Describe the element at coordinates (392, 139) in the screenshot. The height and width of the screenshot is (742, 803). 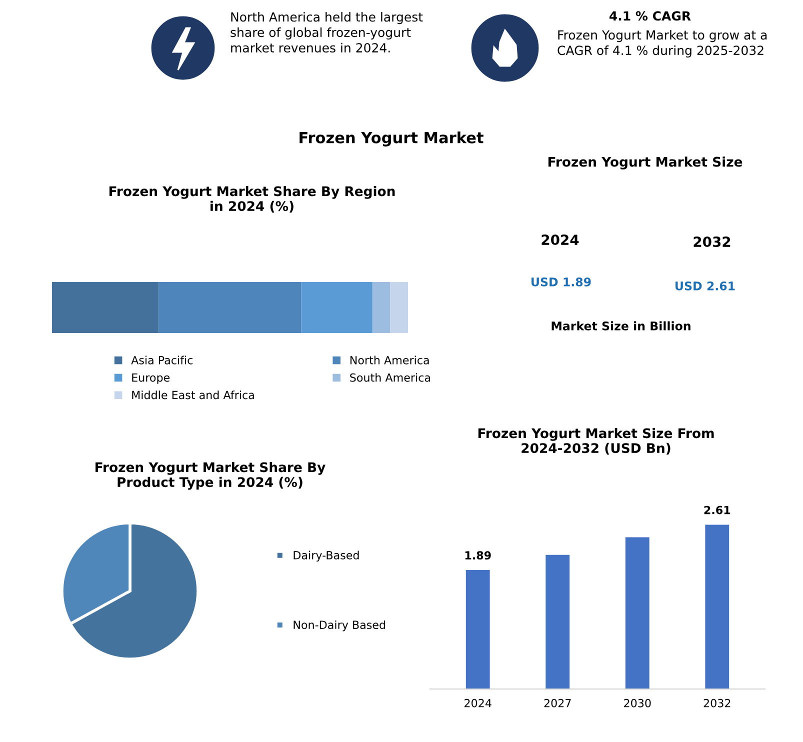
I see `text: Frozen Yogurt Market` at that location.